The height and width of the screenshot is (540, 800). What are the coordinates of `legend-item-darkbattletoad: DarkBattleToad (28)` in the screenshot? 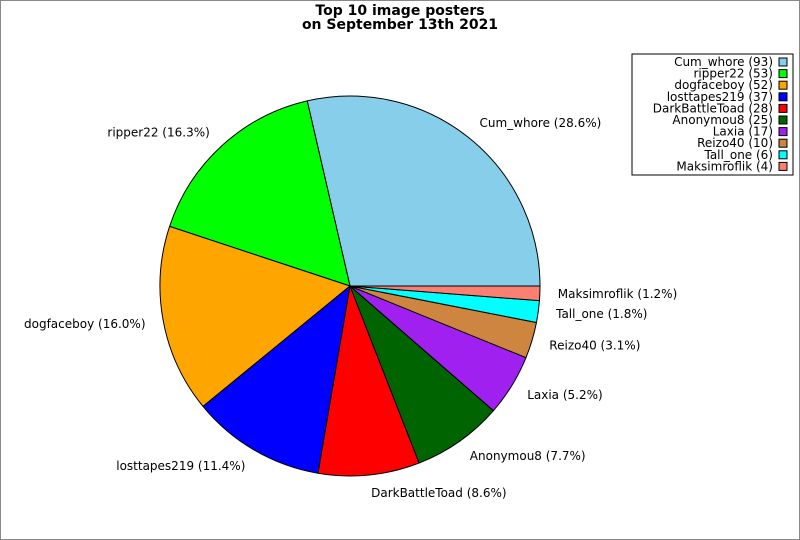 It's located at (720, 108).